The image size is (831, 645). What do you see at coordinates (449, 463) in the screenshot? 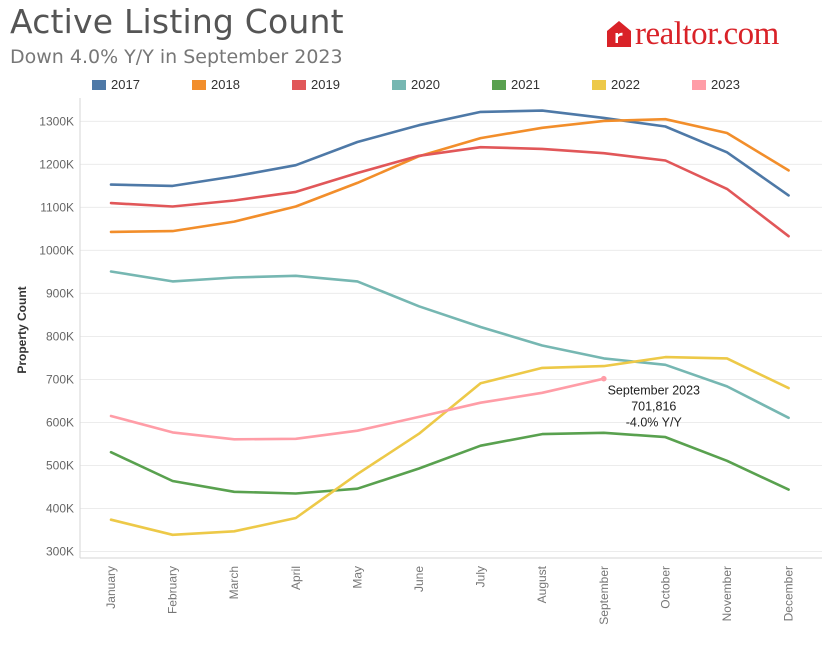
I see `series-line-2021` at bounding box center [449, 463].